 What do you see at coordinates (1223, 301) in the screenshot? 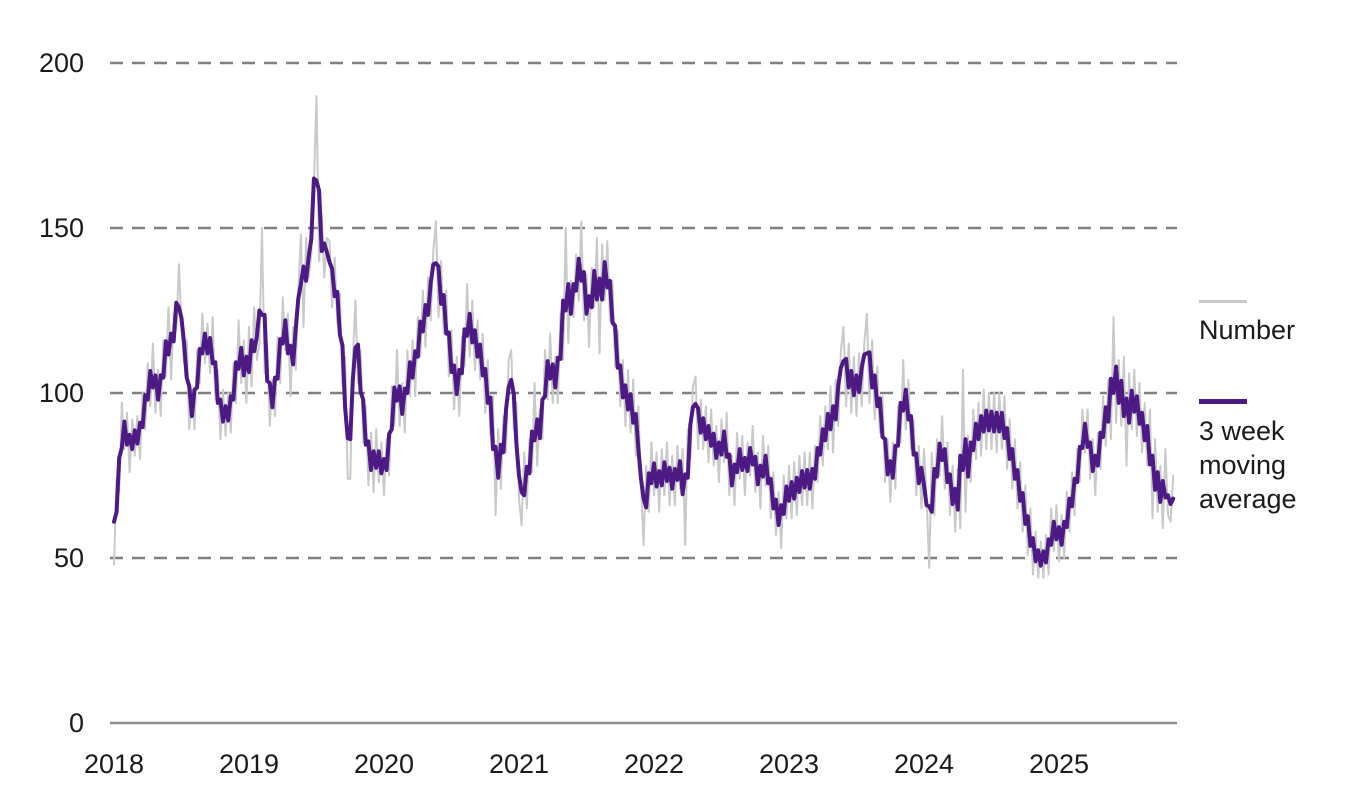
I see `number-line-swatch` at bounding box center [1223, 301].